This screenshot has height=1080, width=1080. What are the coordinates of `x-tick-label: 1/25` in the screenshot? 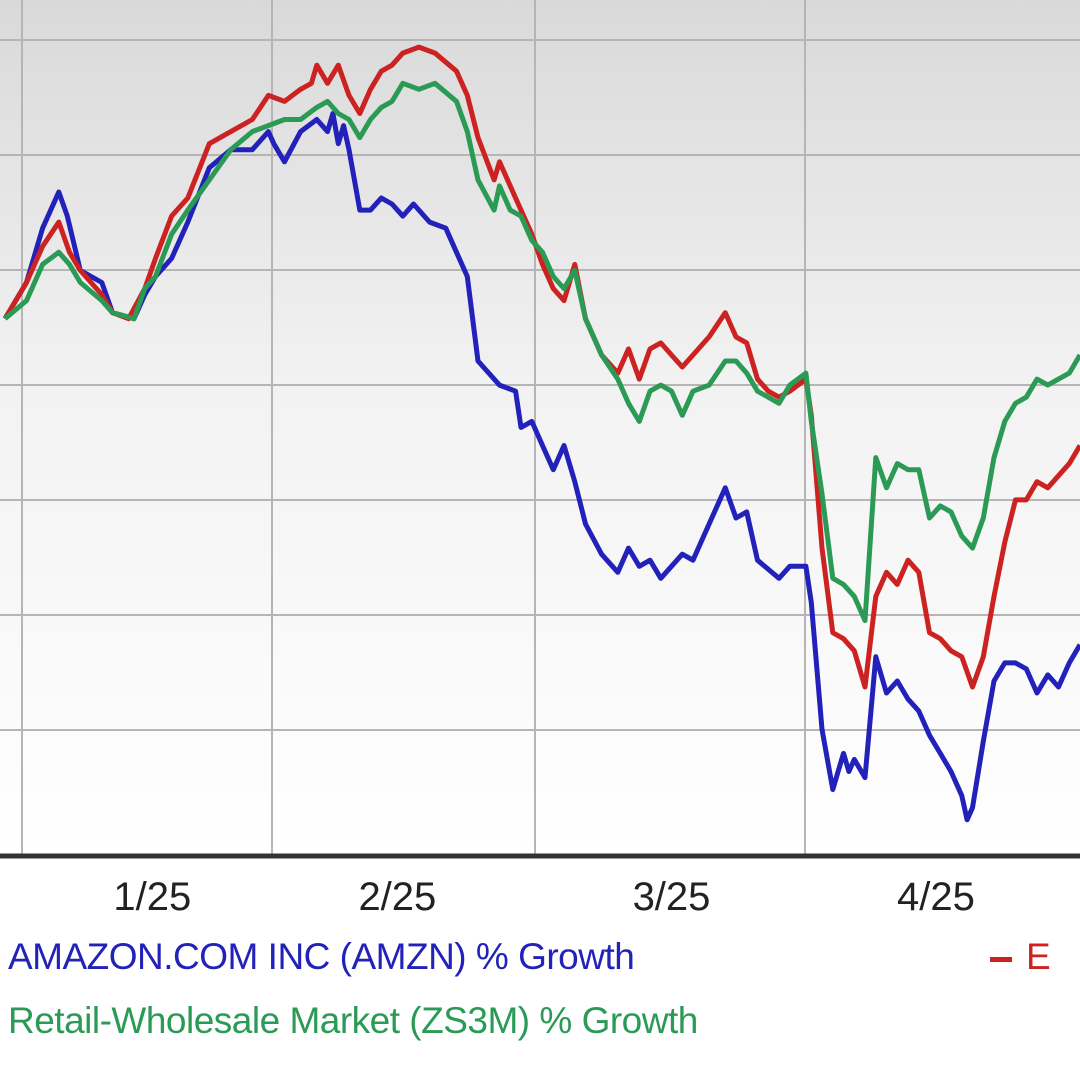 It's located at (152, 897).